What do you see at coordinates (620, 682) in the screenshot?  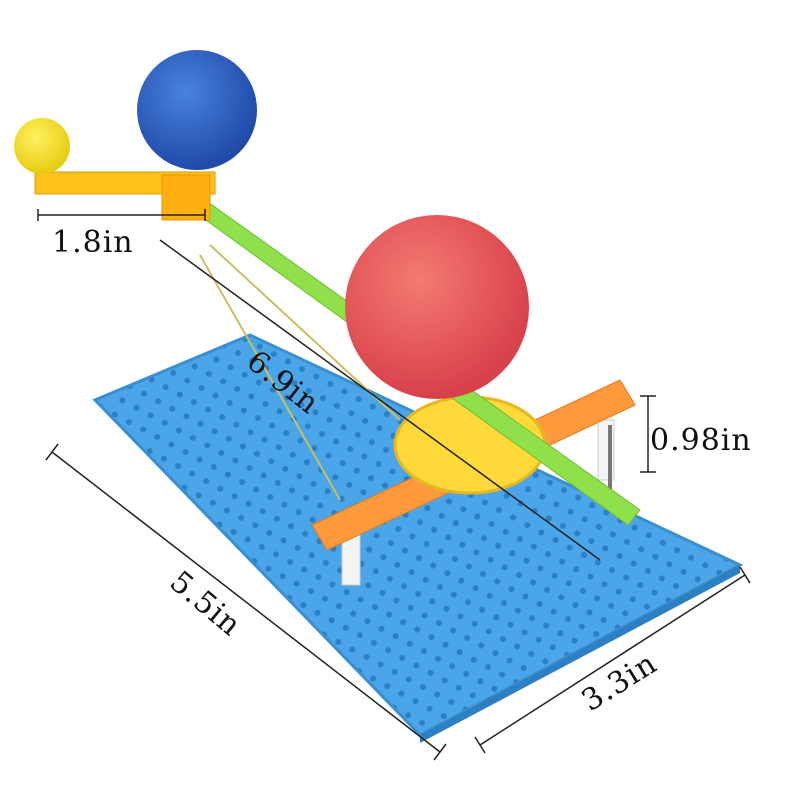 I see `base-width-label: 3.3in` at bounding box center [620, 682].